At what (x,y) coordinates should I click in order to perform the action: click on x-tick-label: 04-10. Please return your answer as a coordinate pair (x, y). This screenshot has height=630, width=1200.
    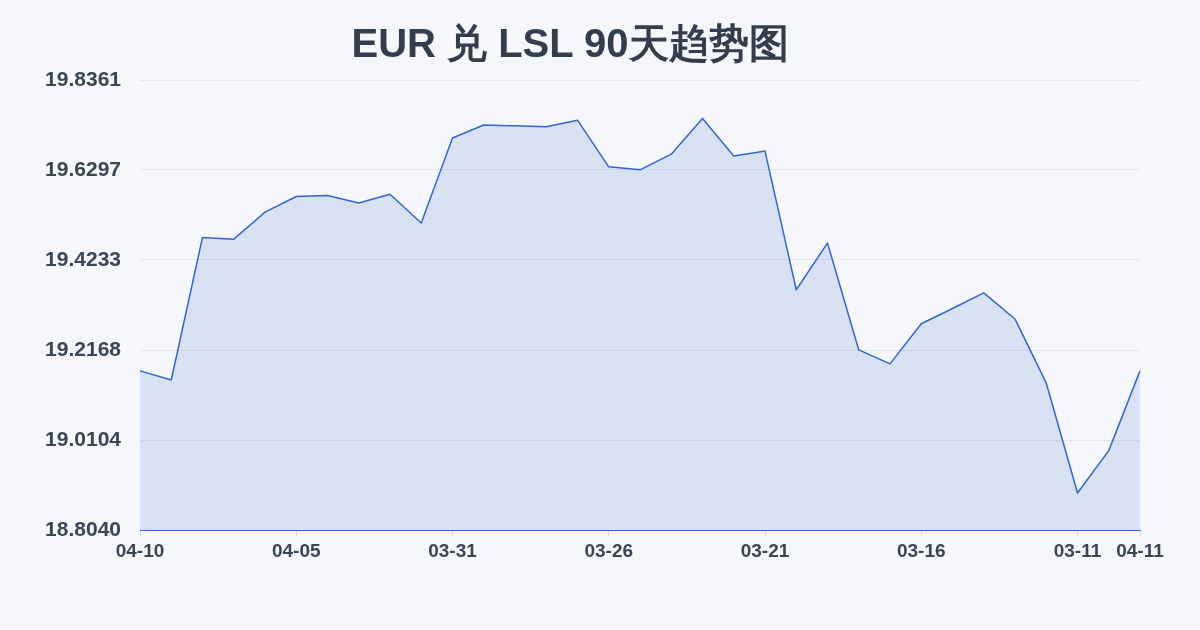
    Looking at the image, I should click on (140, 550).